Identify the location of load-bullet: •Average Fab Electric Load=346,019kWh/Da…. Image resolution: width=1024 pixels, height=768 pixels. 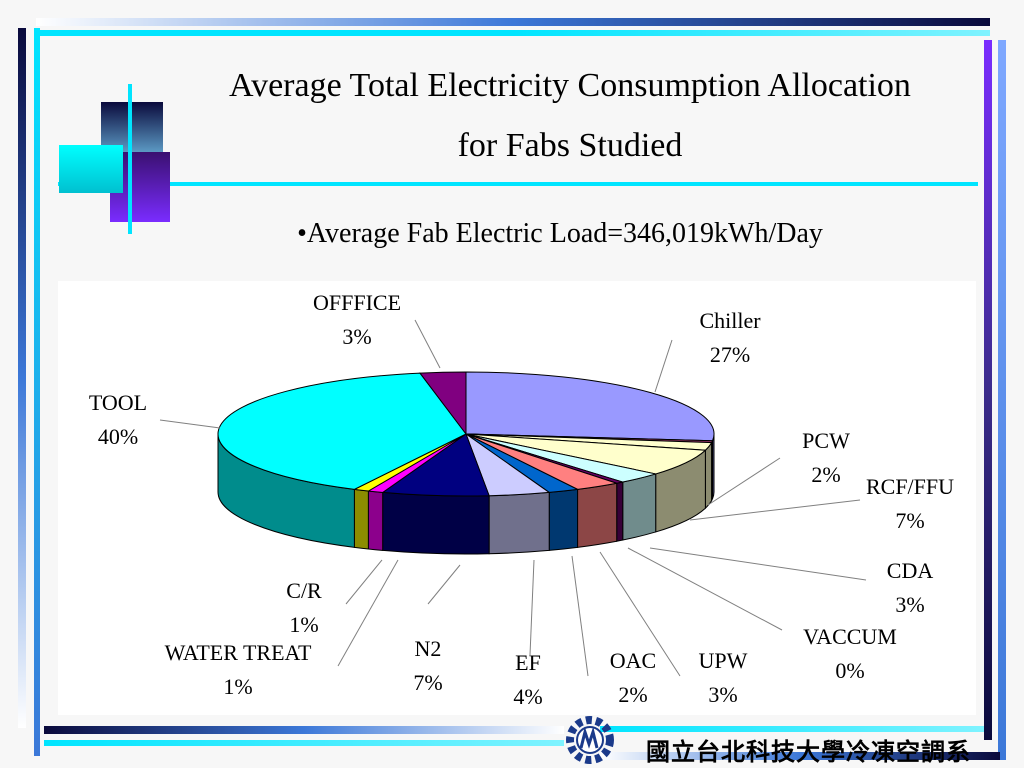
(560, 233).